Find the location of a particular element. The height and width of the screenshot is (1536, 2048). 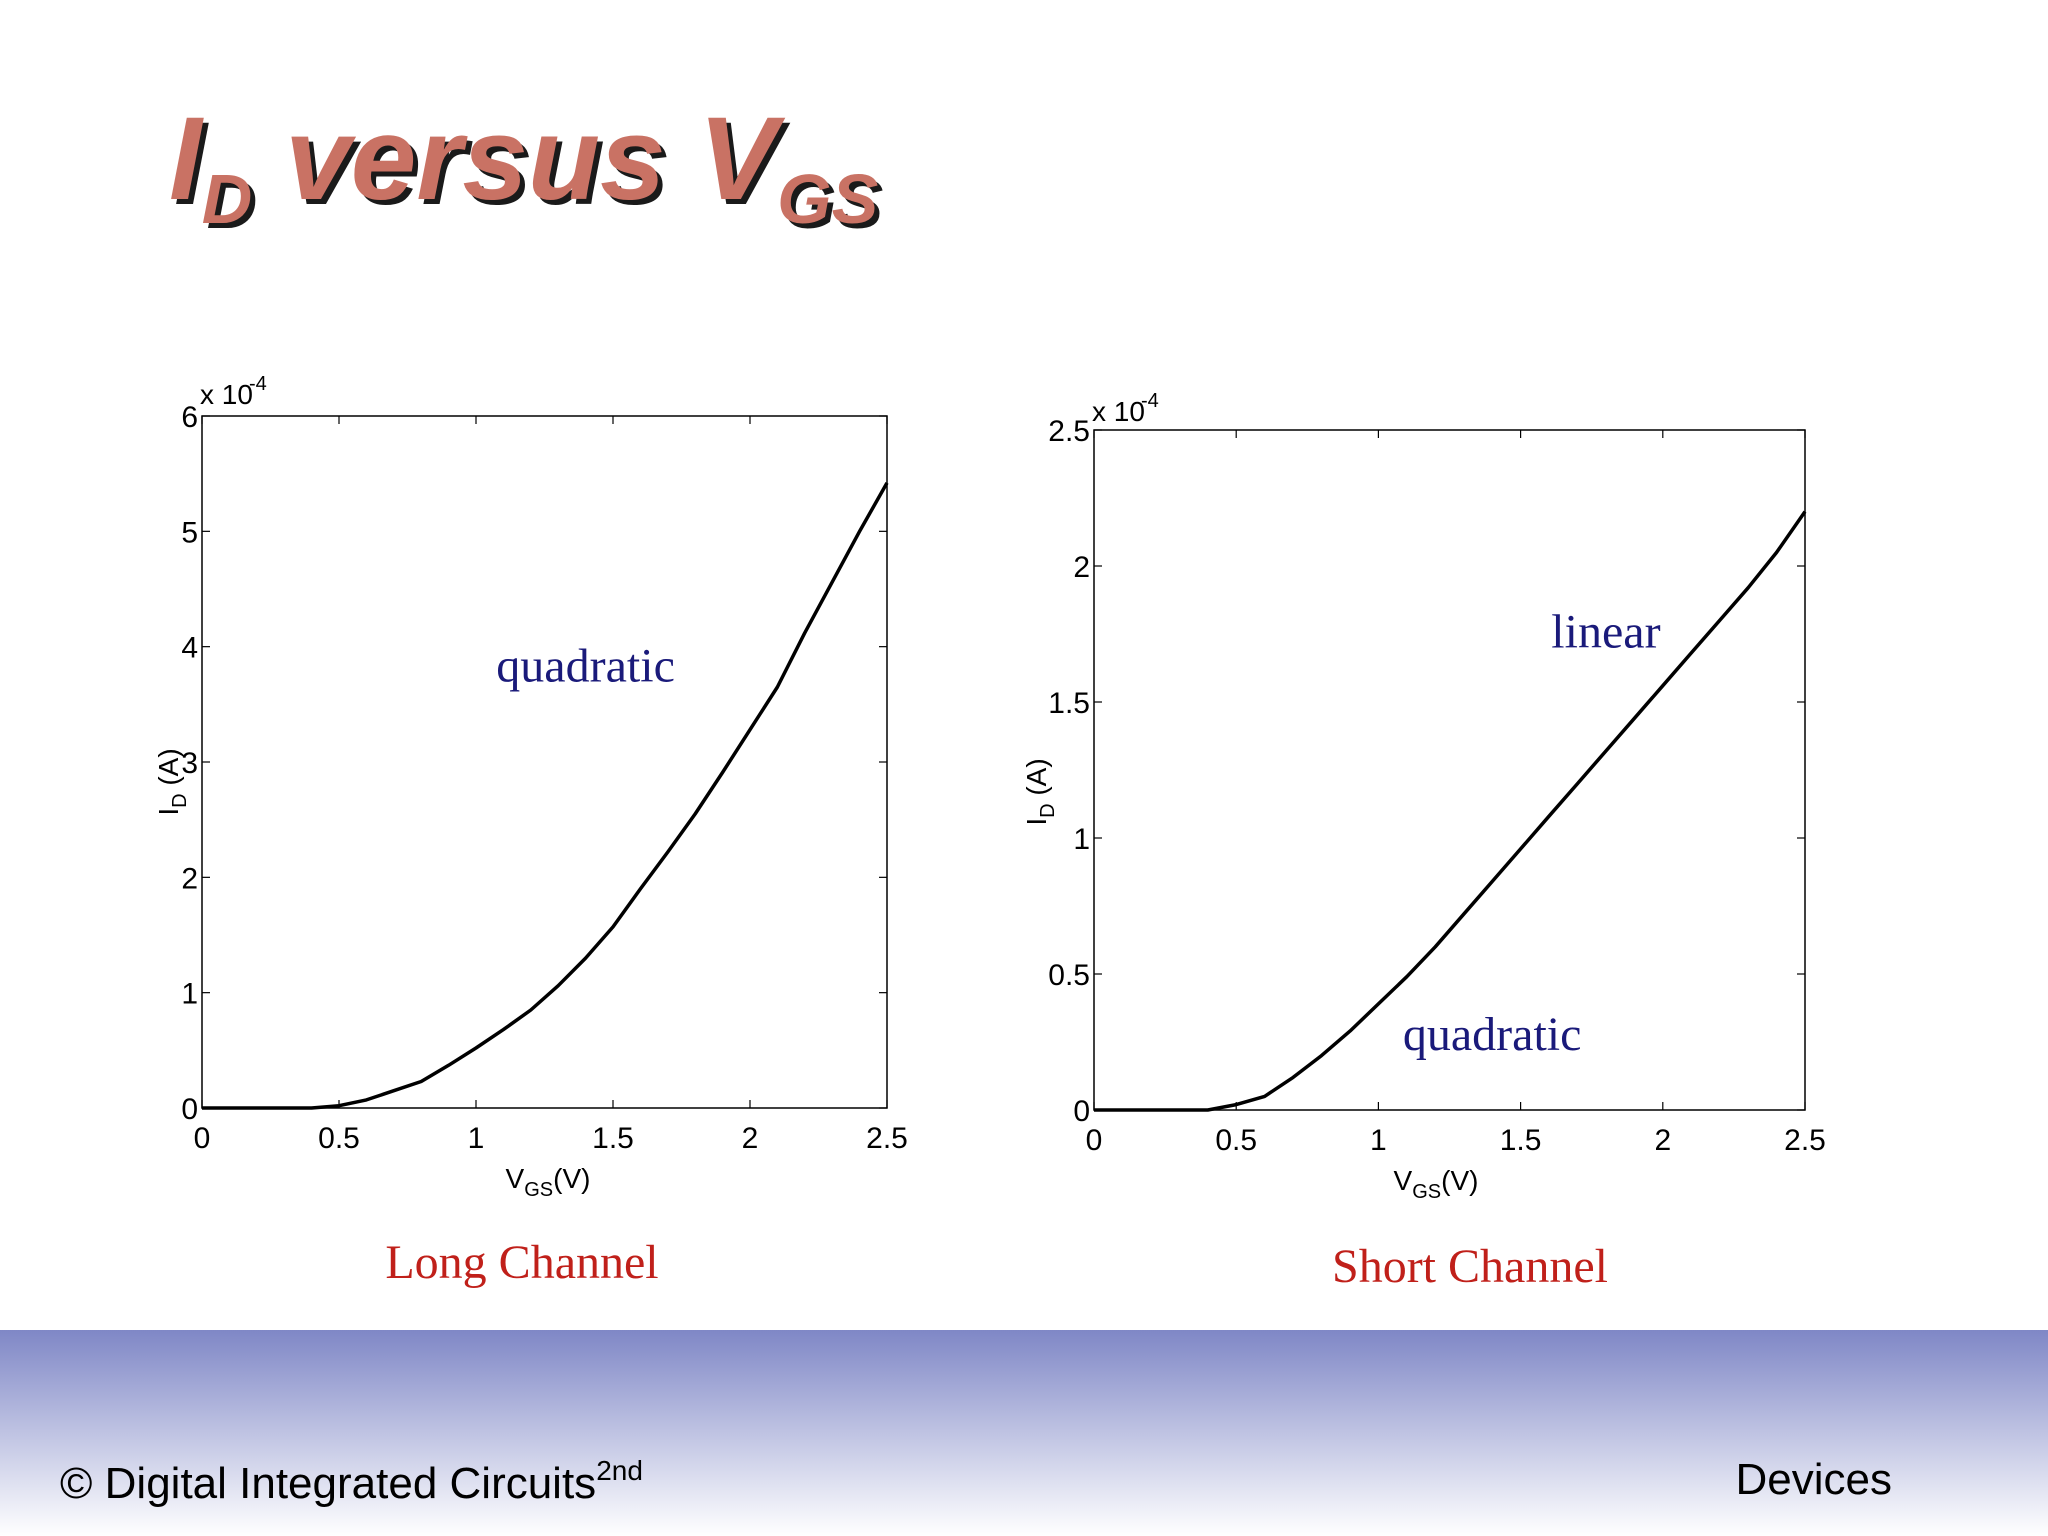

title-text: ID versus VGS is located at coordinates (523, 165).